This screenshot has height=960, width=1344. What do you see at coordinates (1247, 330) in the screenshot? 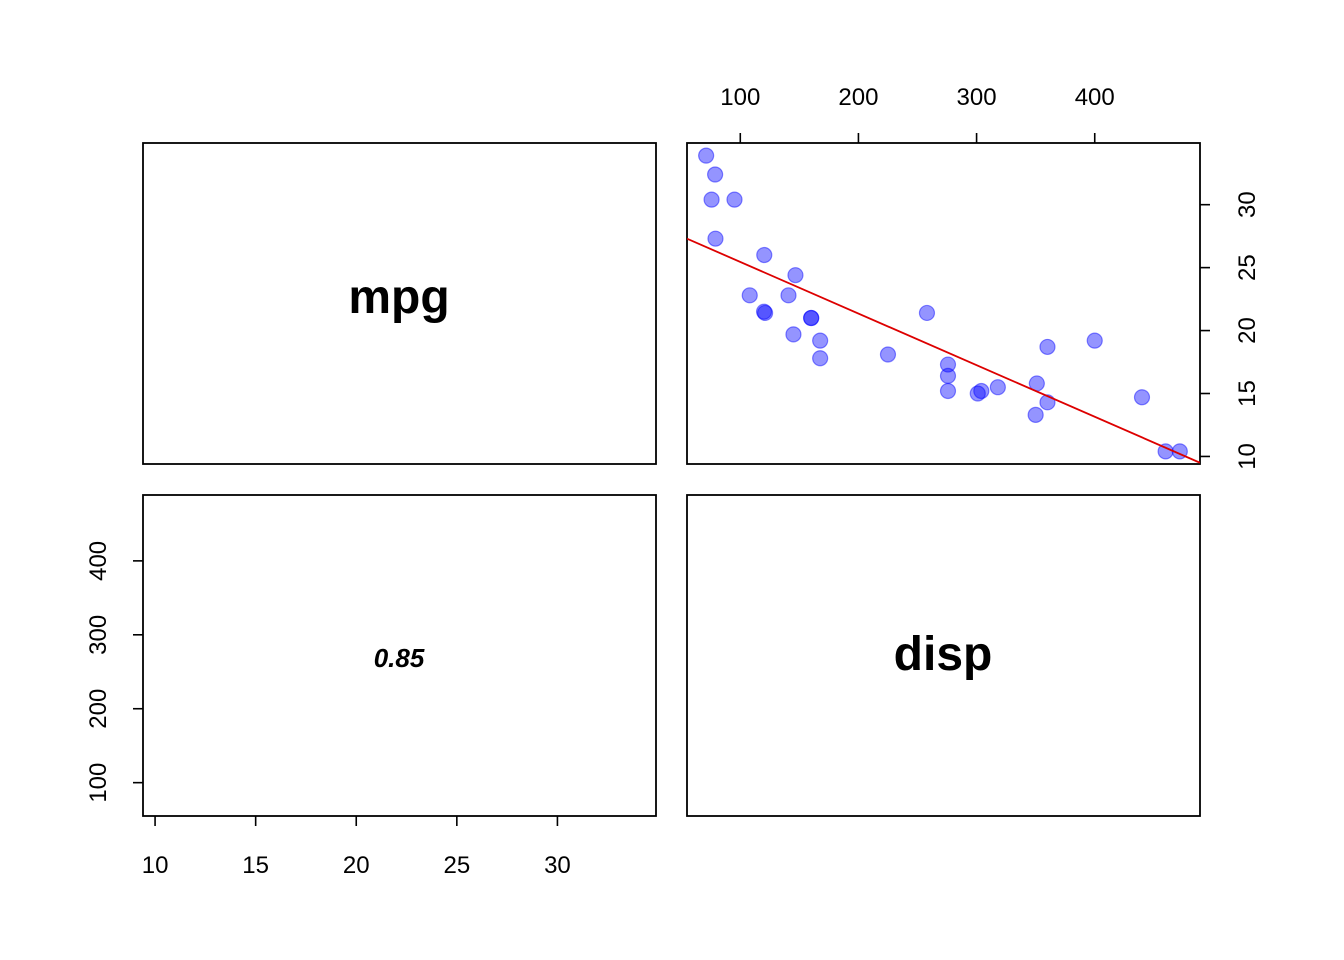
I see `right-axis-tick-label: 20` at bounding box center [1247, 330].